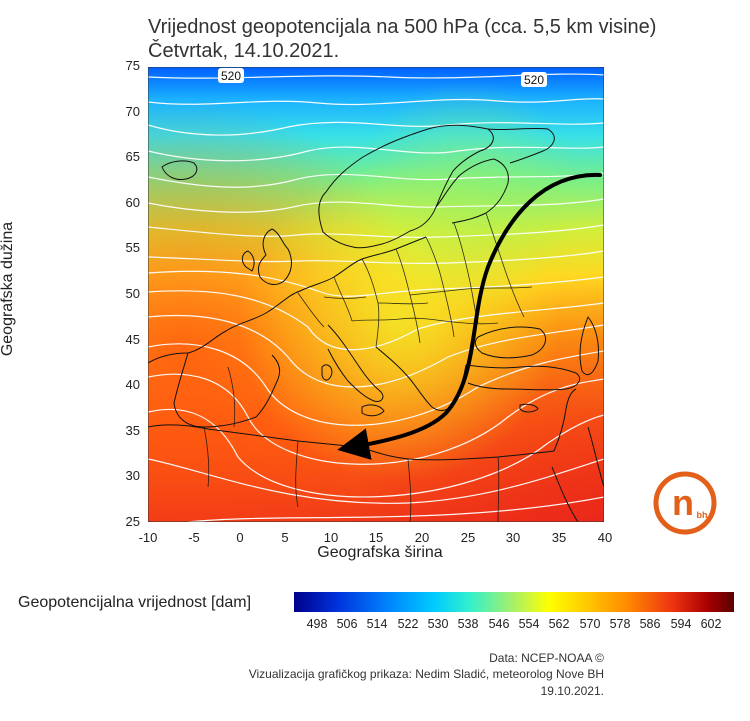 The width and height of the screenshot is (750, 721). I want to click on x-axis-label: Geografska širina, so click(380, 552).